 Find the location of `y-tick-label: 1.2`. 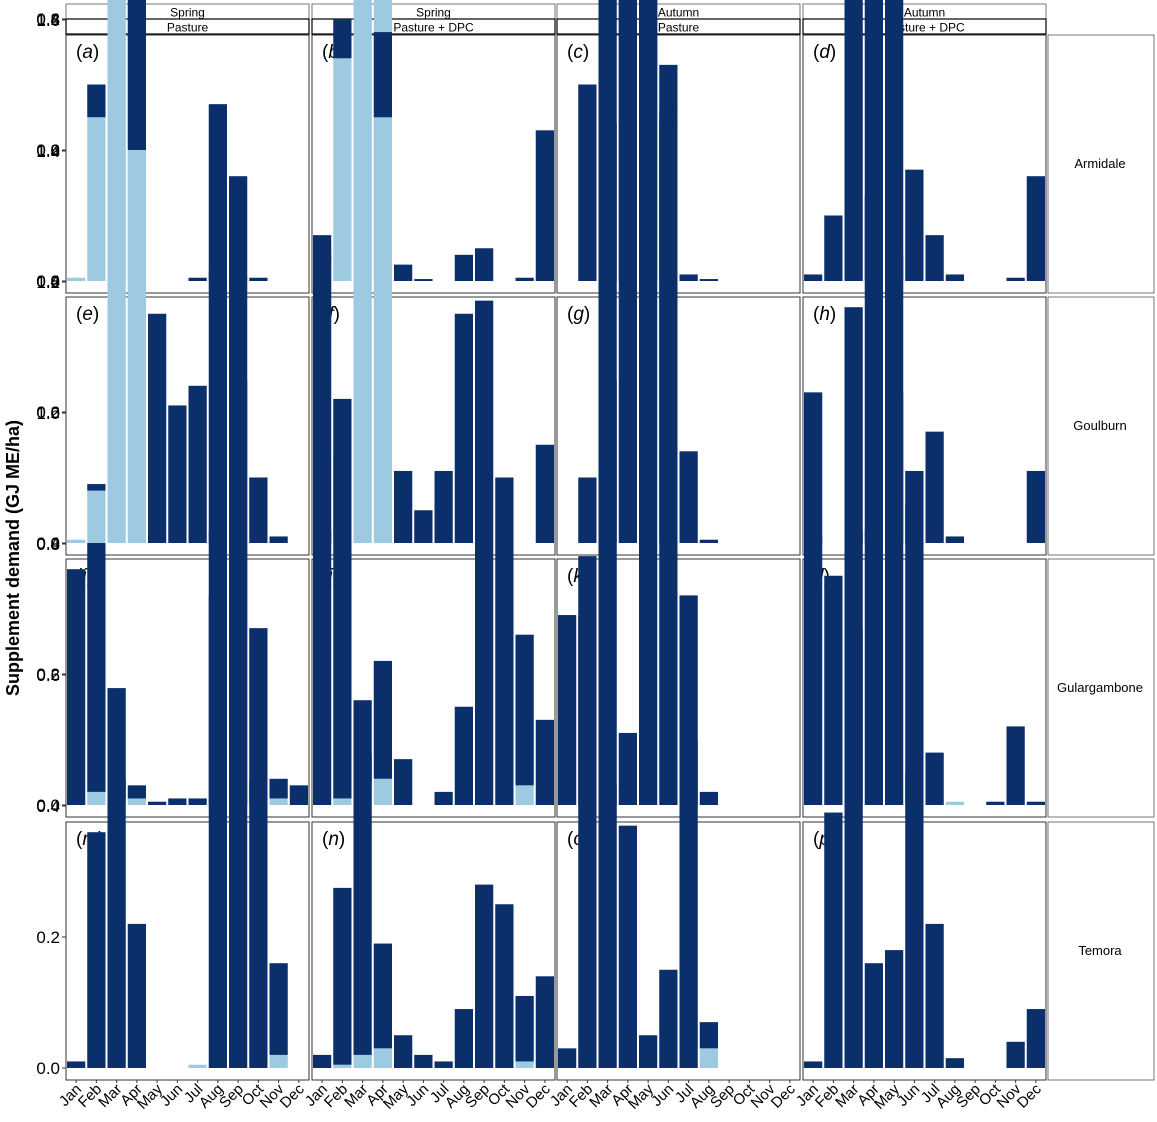

y-tick-label: 1.2 is located at coordinates (48, 282).